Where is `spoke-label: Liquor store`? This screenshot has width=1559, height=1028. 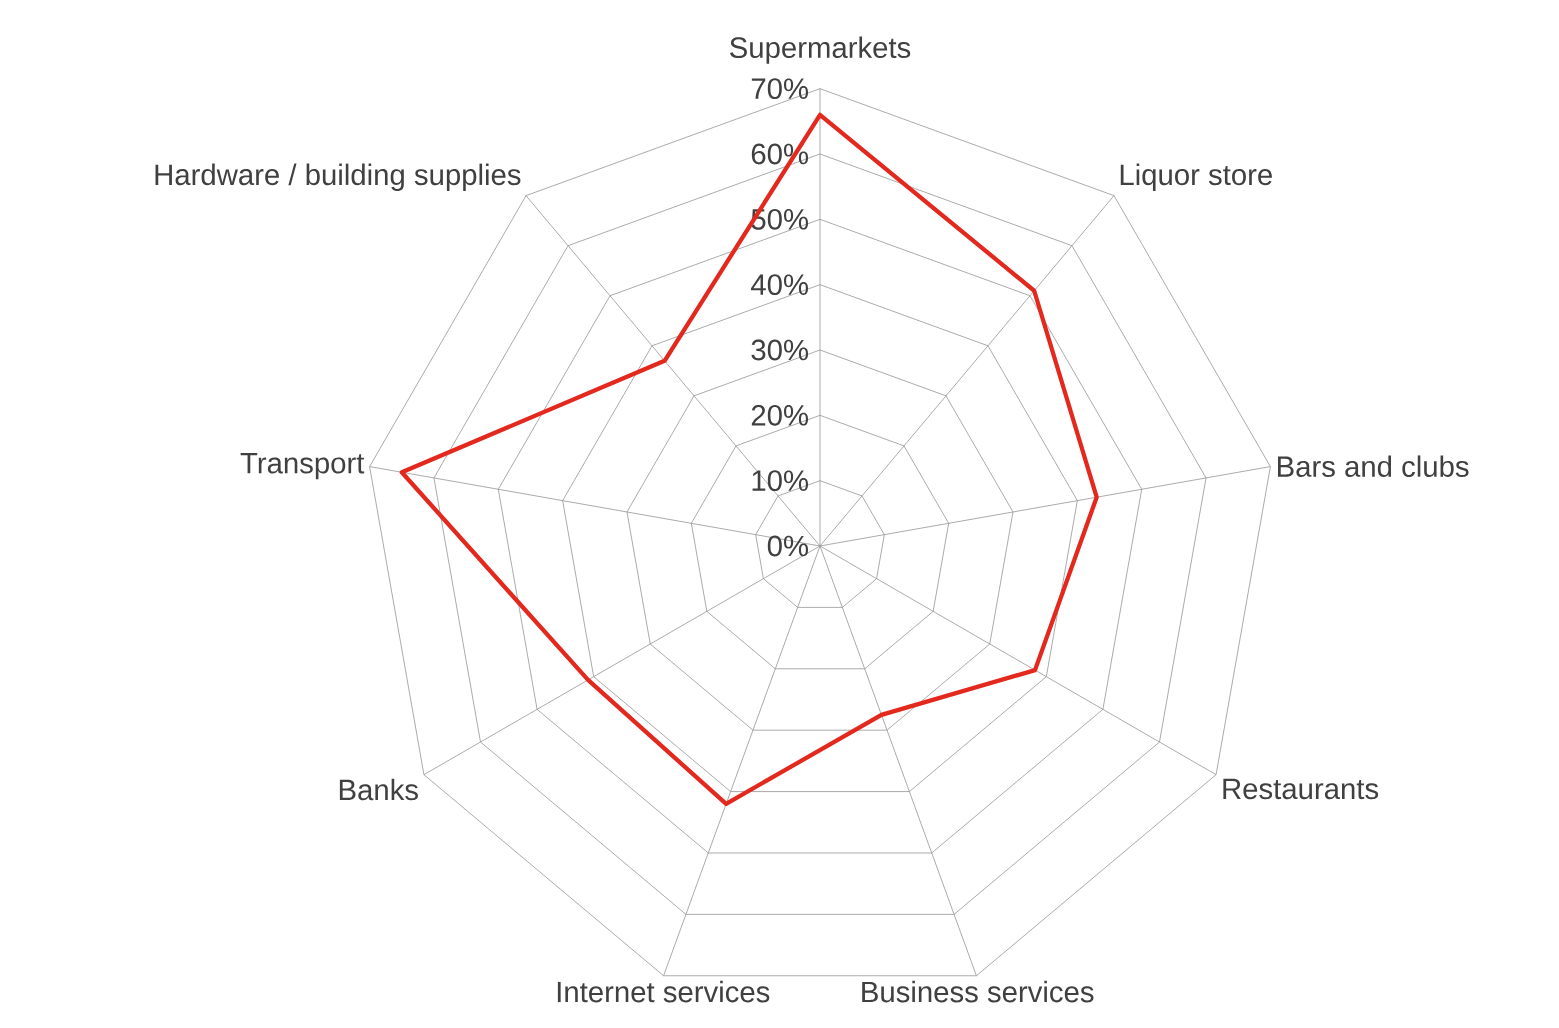 spoke-label: Liquor store is located at coordinates (1196, 177).